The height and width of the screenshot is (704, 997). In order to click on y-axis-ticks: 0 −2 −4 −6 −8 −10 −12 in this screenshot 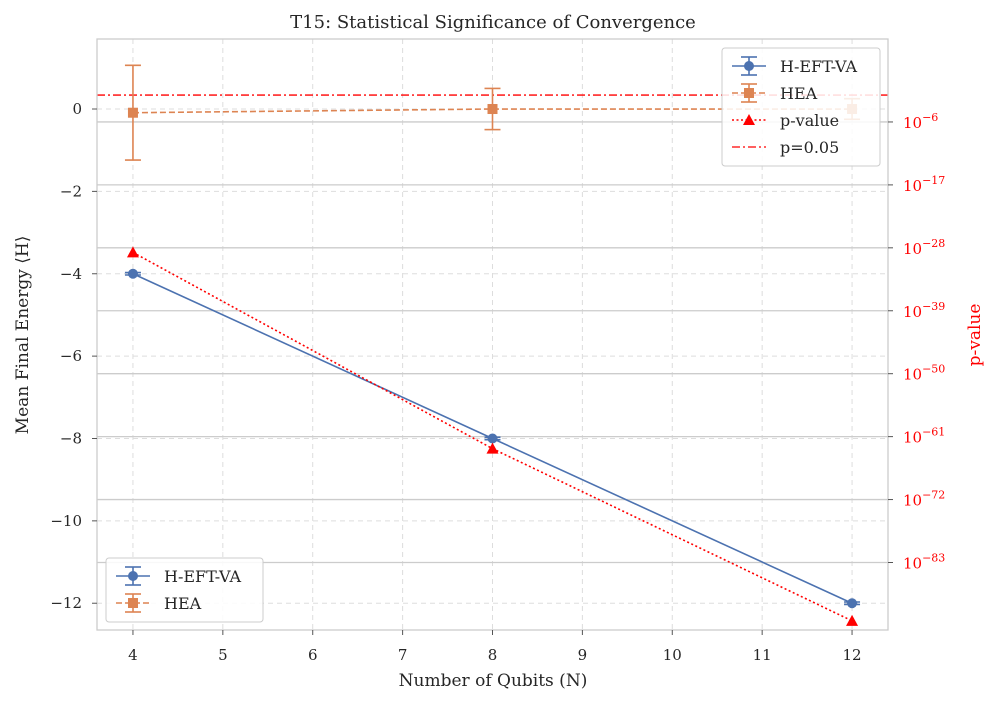, I will do `click(73, 356)`.